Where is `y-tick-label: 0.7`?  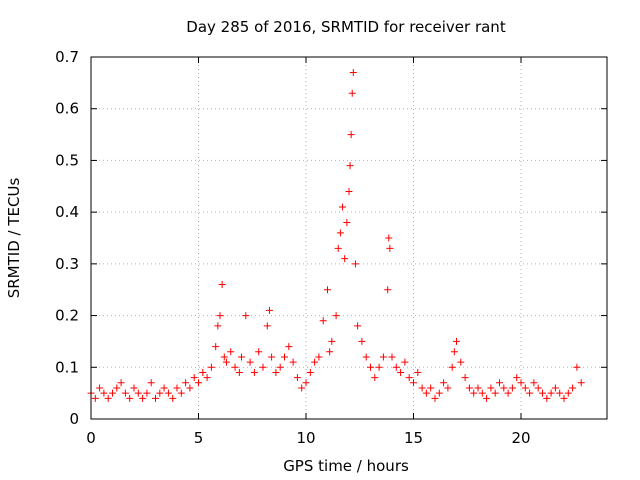 y-tick-label: 0.7 is located at coordinates (67, 57).